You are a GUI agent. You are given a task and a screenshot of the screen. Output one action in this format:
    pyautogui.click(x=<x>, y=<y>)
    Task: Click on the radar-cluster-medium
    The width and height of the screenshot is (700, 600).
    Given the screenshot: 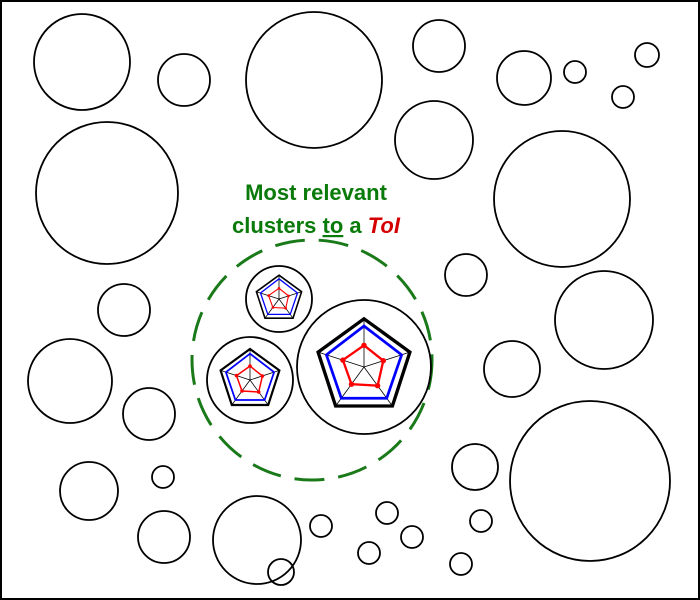 What is the action you would take?
    pyautogui.click(x=250, y=380)
    